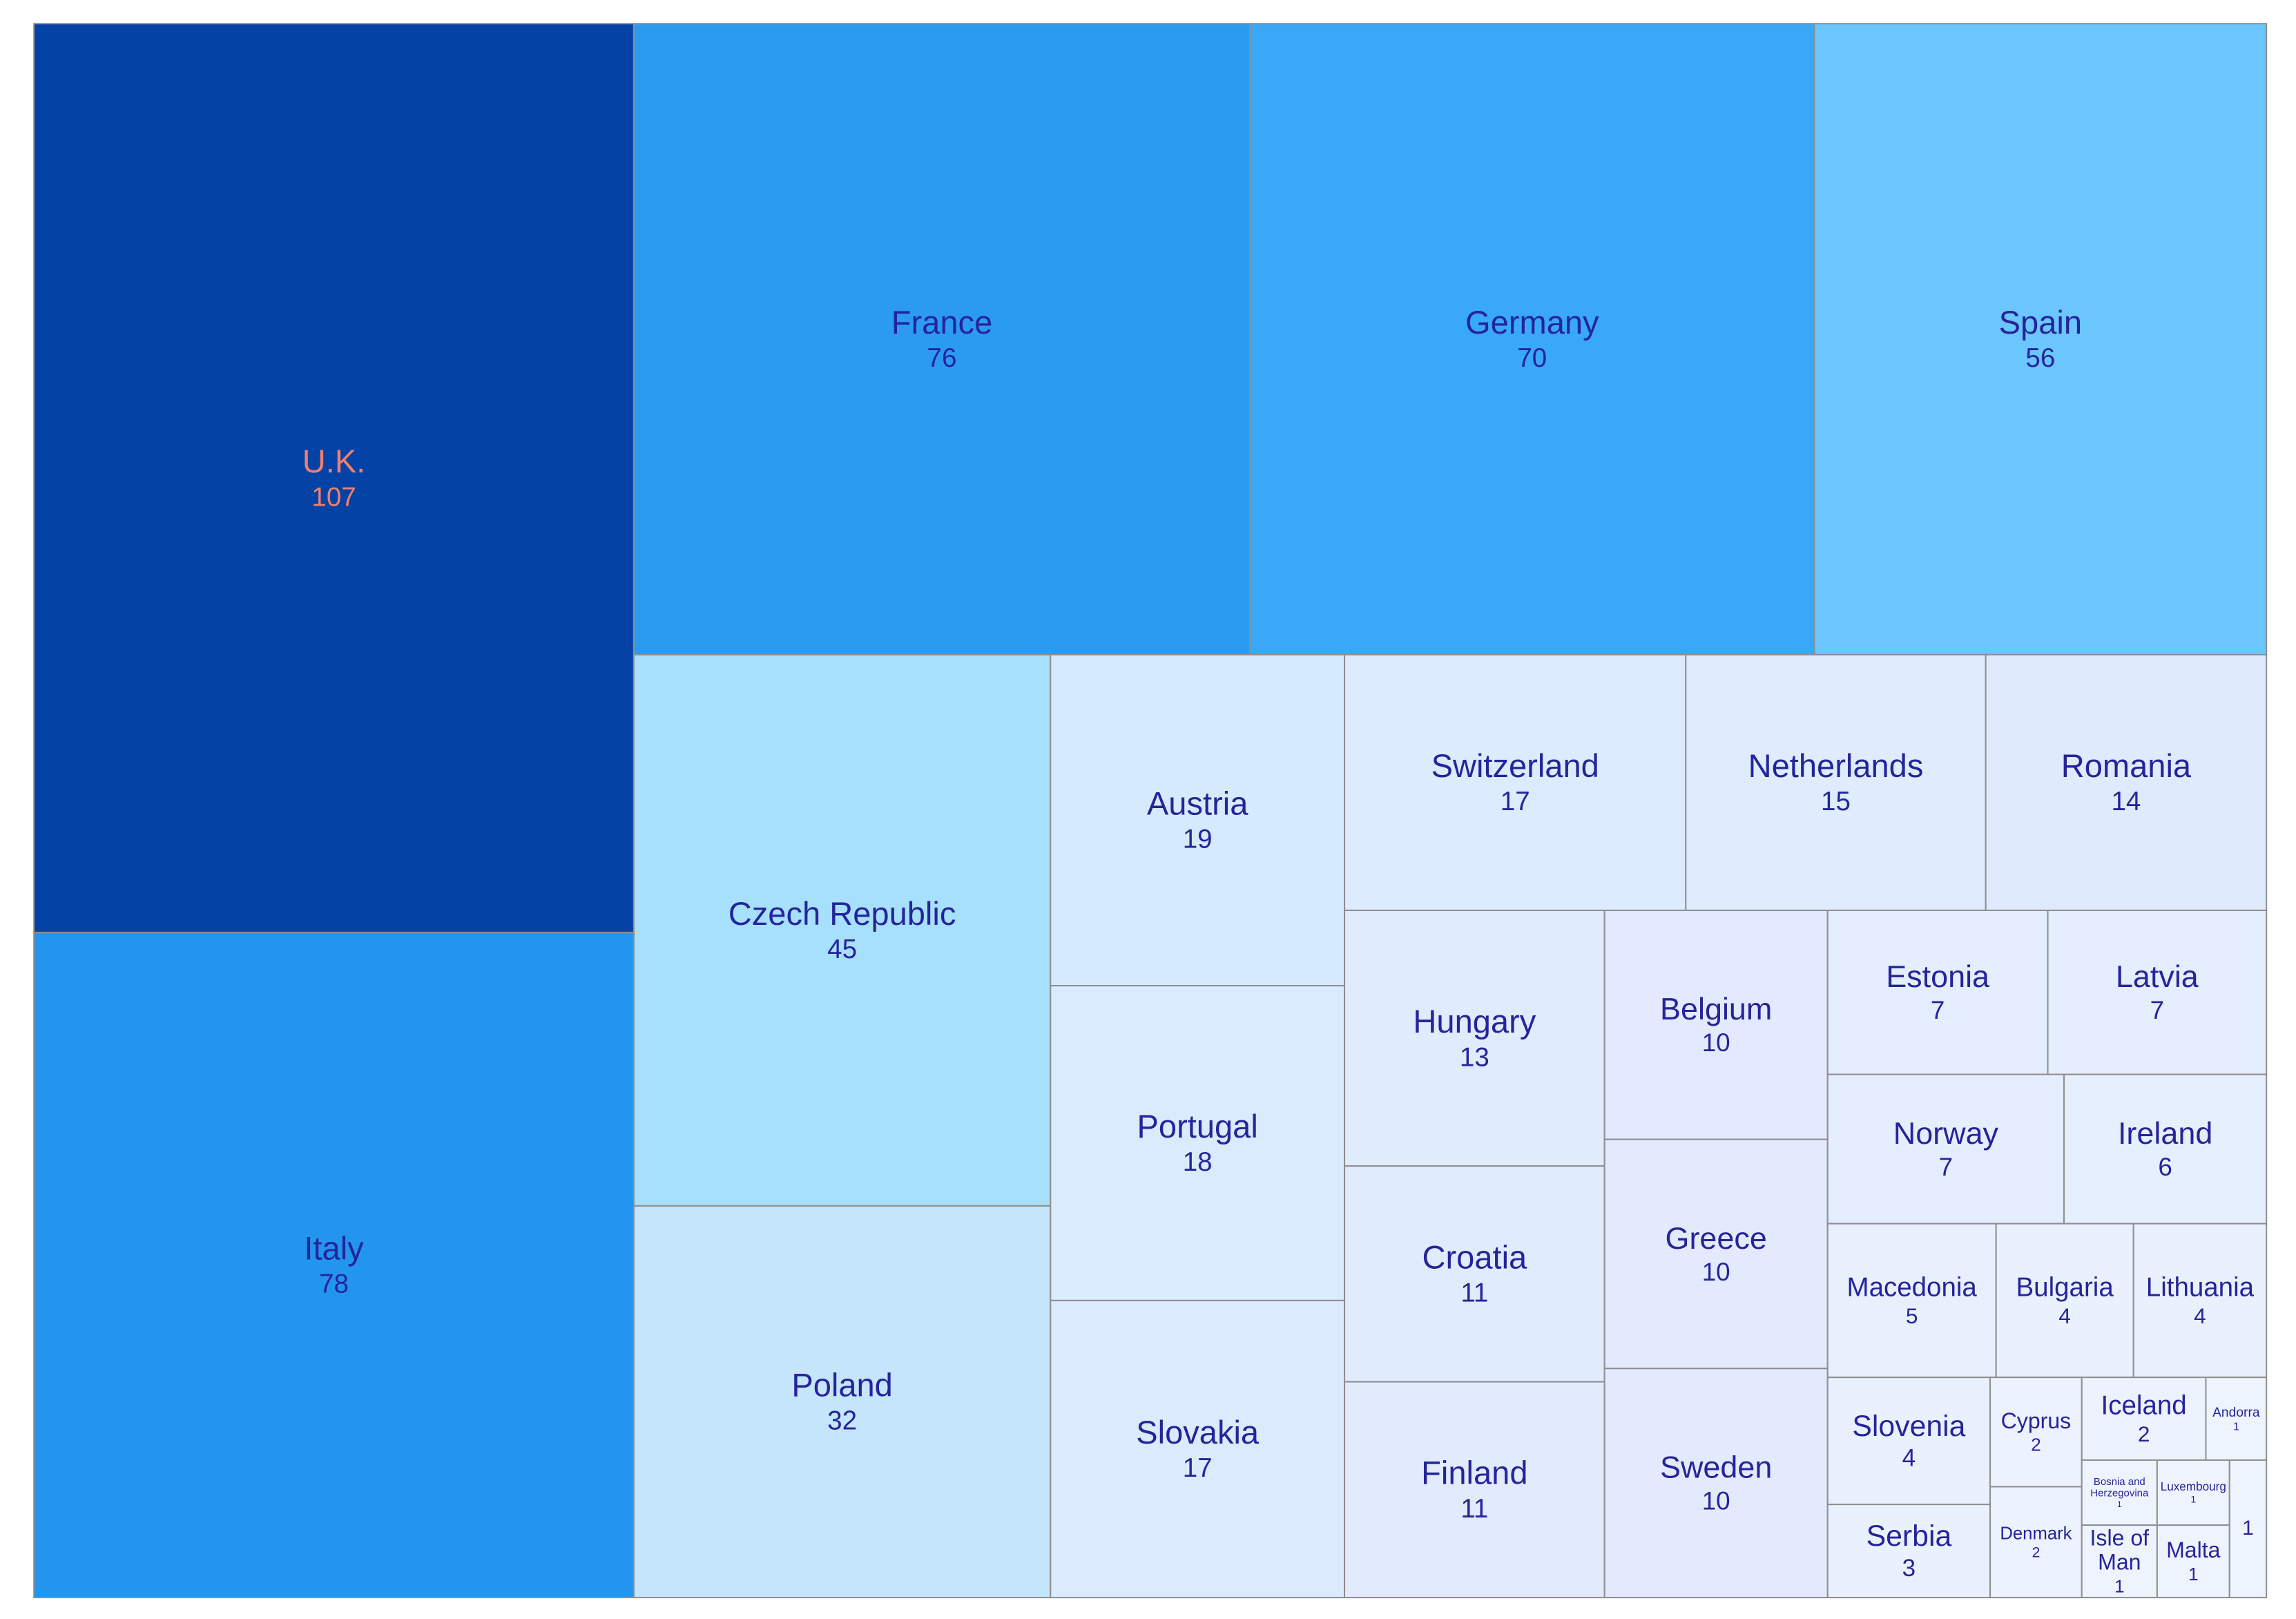  I want to click on tile-label-isle-of-man: Man, so click(2119, 1562).